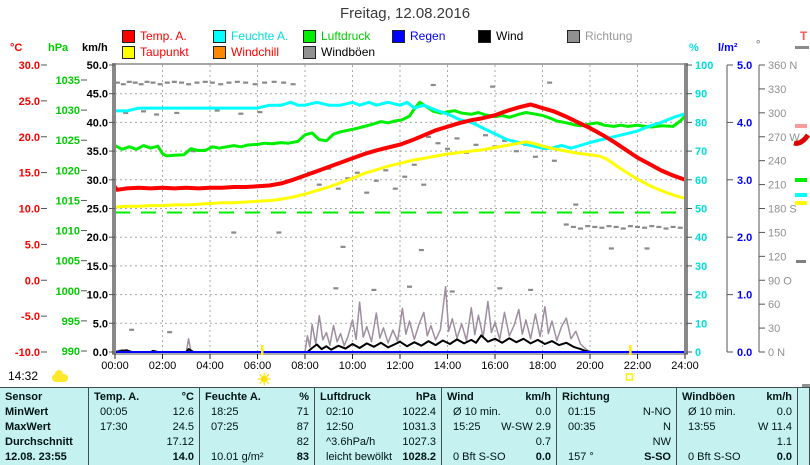 The height and width of the screenshot is (465, 810). What do you see at coordinates (582, 412) in the screenshot?
I see `cell-time: 01:15` at bounding box center [582, 412].